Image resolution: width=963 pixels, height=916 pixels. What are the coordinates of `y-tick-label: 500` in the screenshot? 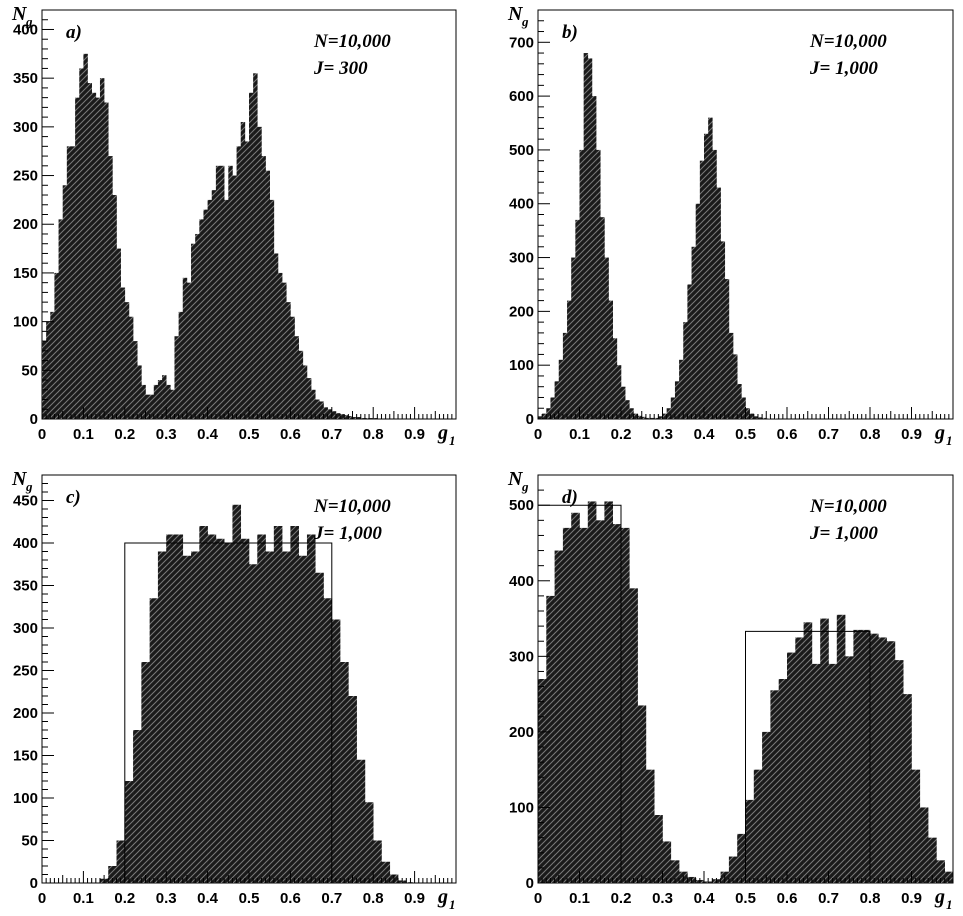 It's located at (521, 505).